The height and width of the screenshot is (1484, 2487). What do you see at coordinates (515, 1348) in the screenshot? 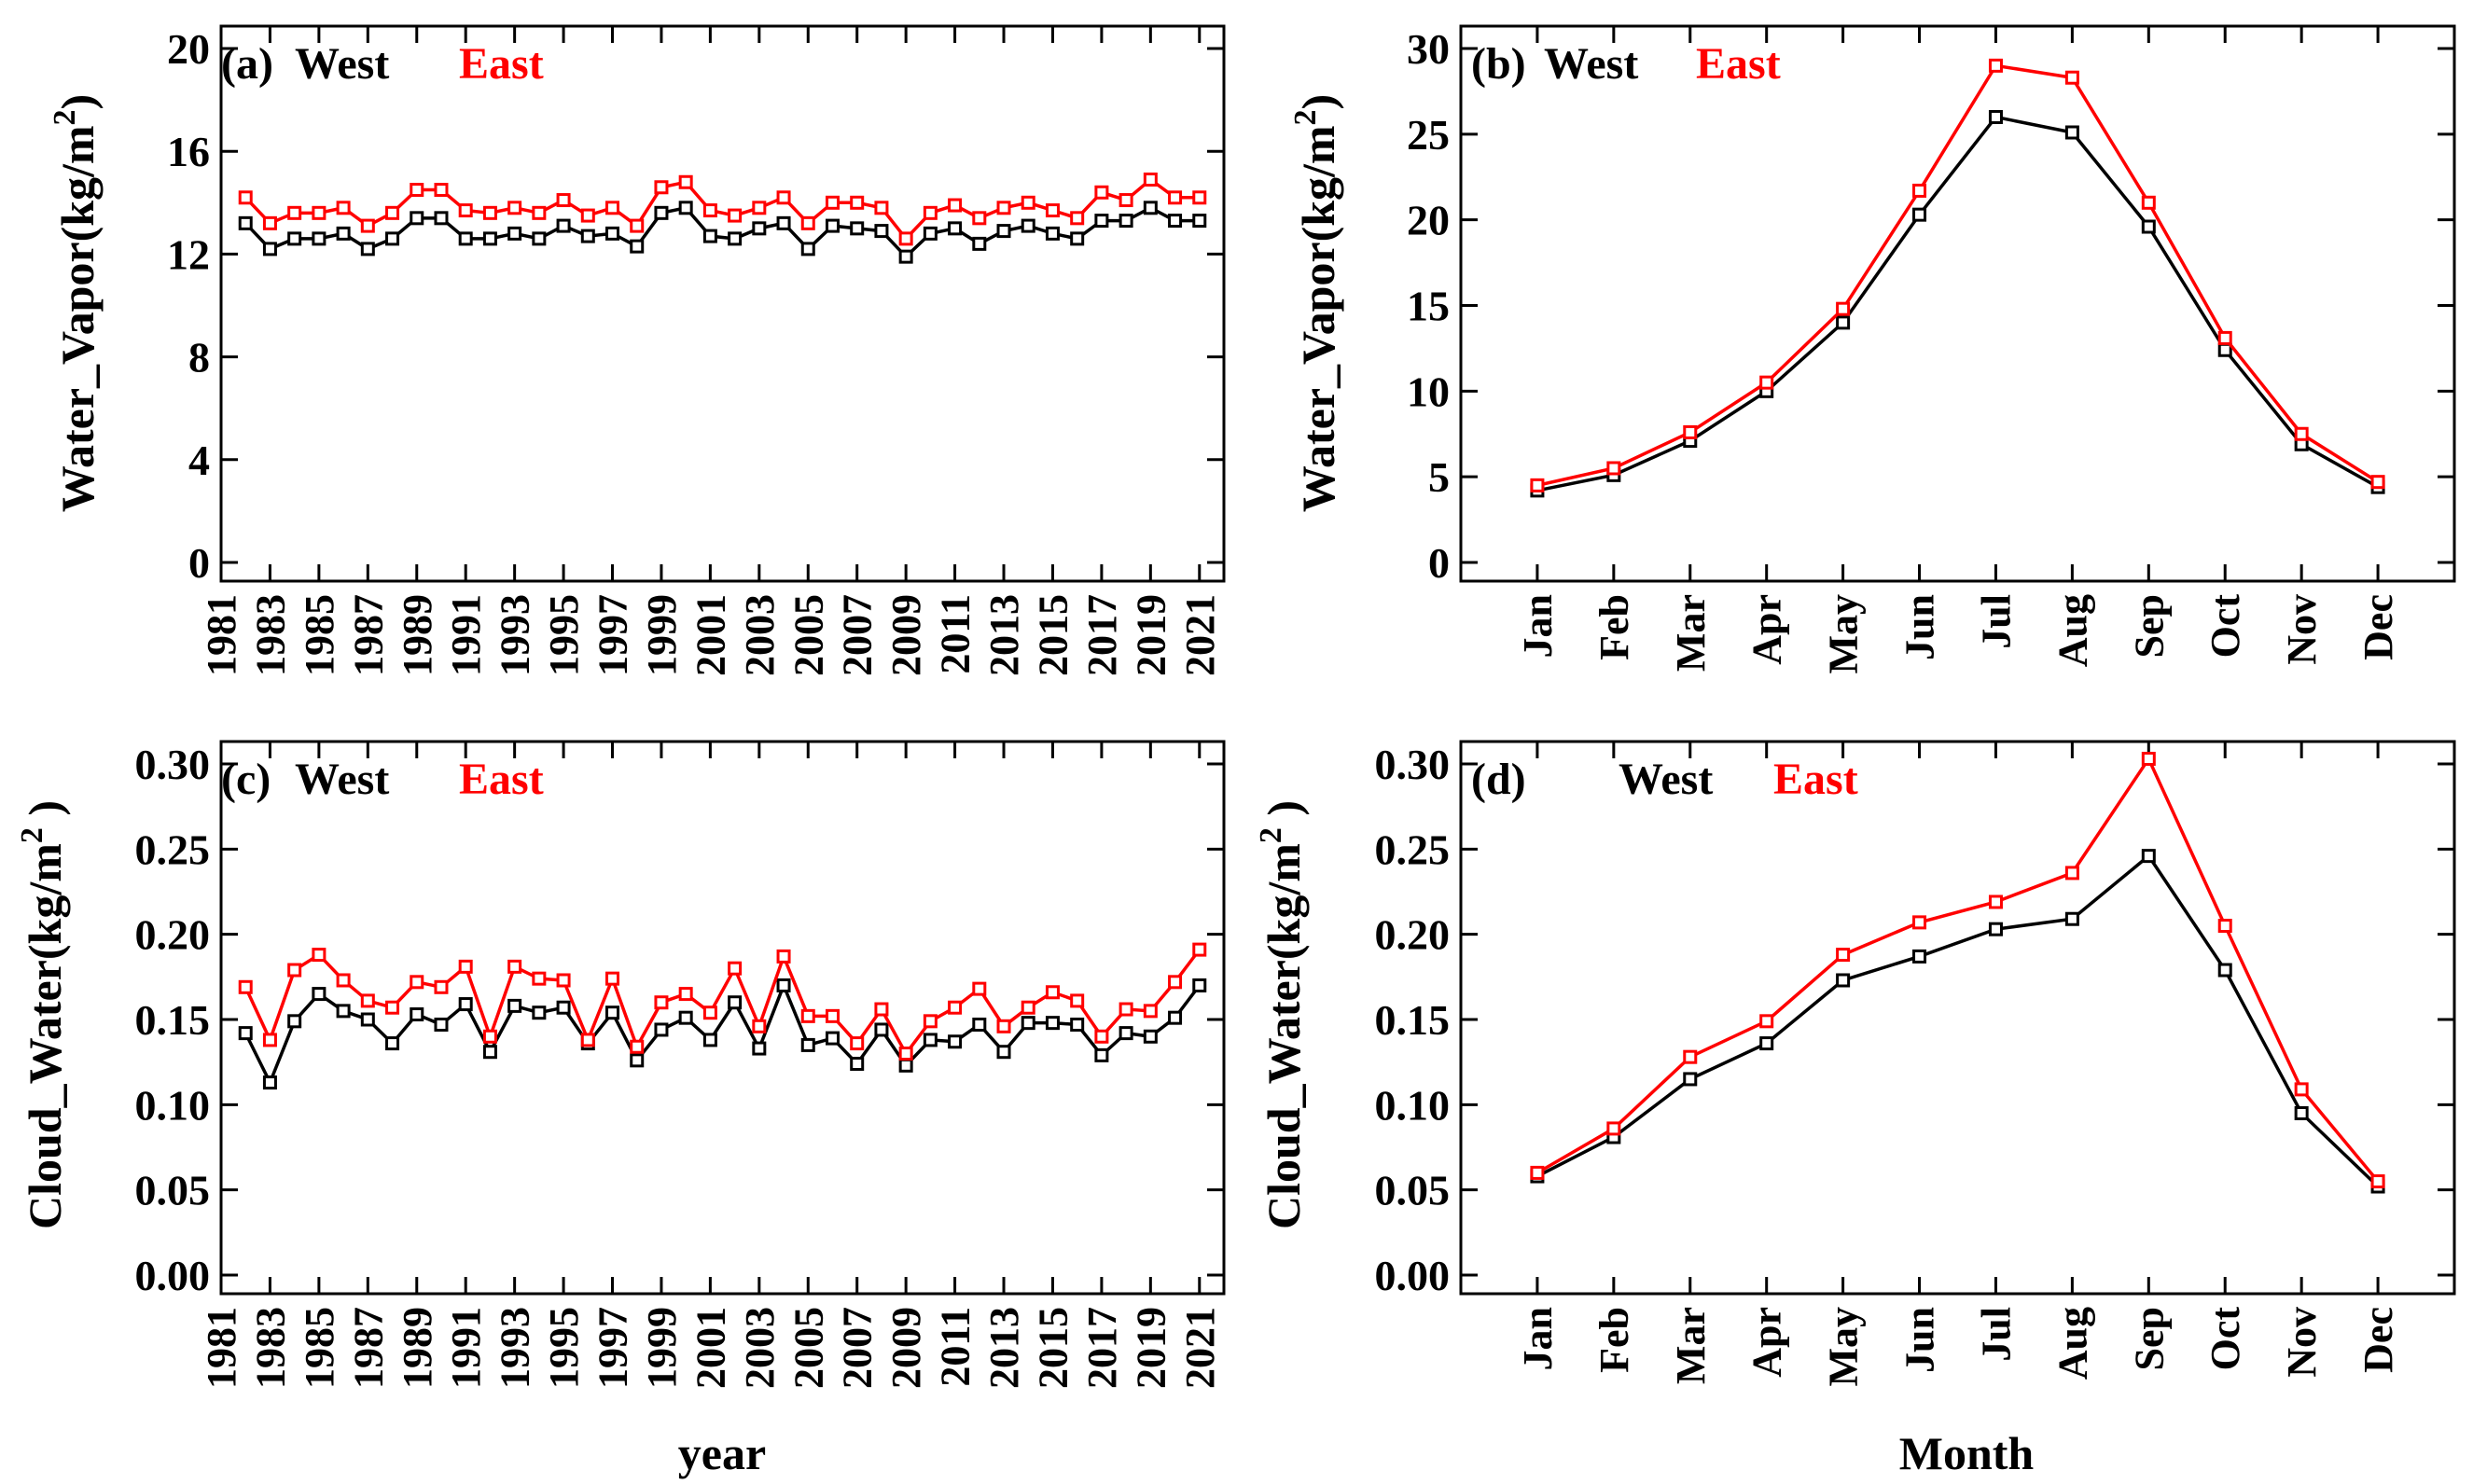
I see `x-tick-label: 1993` at bounding box center [515, 1348].